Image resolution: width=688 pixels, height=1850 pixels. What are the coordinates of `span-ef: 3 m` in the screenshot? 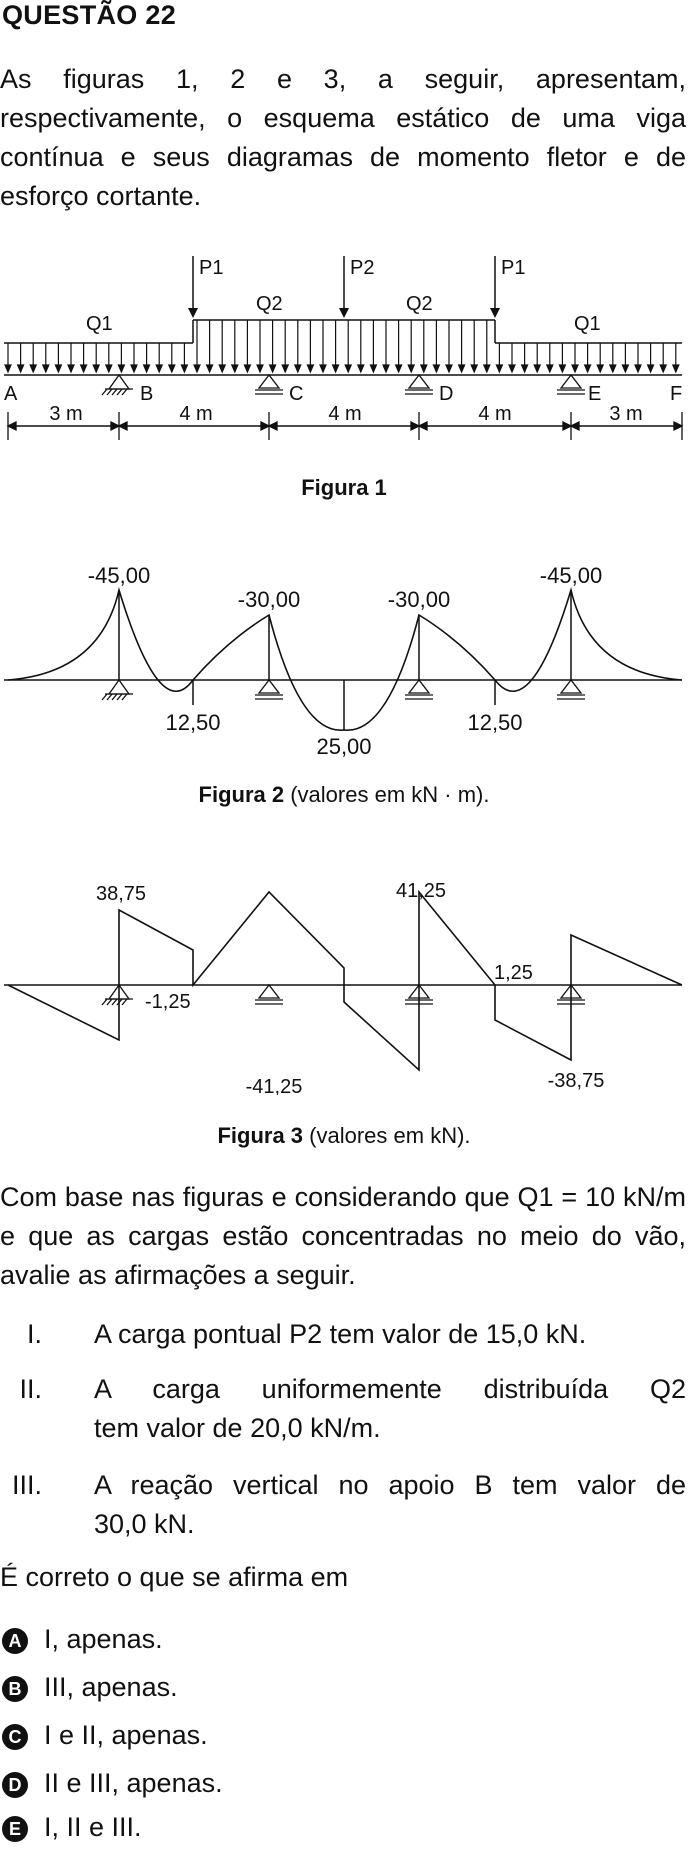 It's located at (625, 414).